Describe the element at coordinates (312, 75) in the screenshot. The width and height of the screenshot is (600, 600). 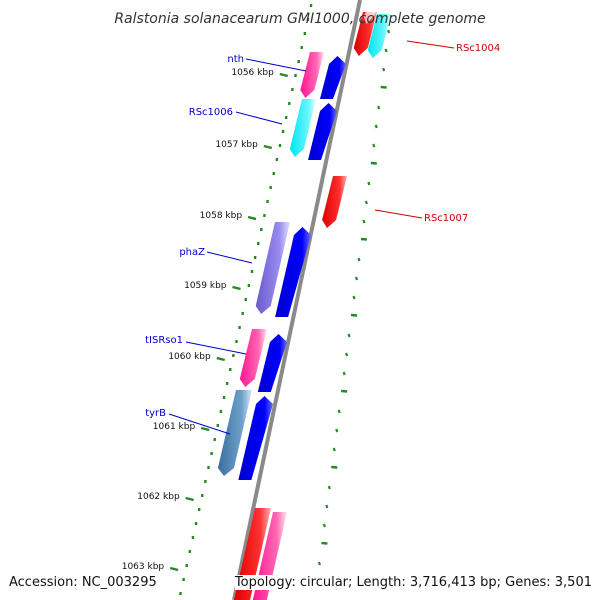
I see `gene-nth-block` at that location.